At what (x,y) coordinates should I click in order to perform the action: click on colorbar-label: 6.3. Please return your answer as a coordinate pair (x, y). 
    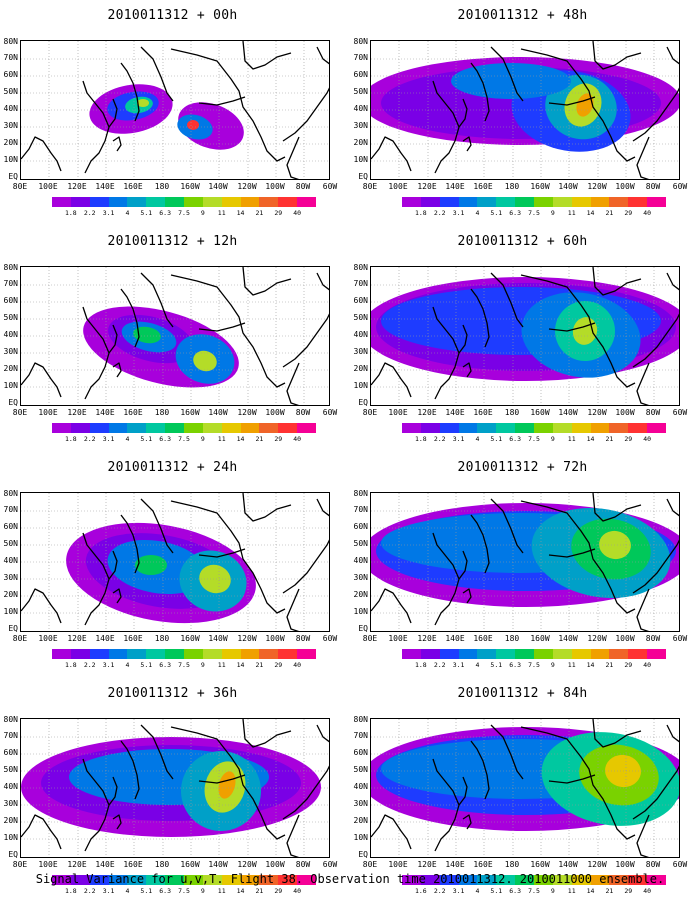
    Looking at the image, I should click on (165, 891).